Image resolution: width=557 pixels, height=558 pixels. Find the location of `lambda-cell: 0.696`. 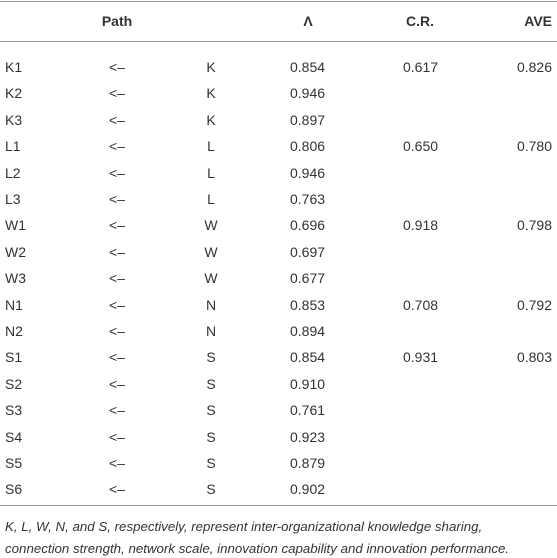

lambda-cell: 0.696 is located at coordinates (308, 225).